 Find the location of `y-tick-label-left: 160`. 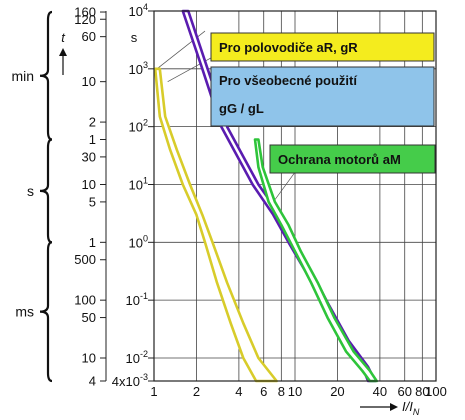

y-tick-label-left: 160 is located at coordinates (85, 12).